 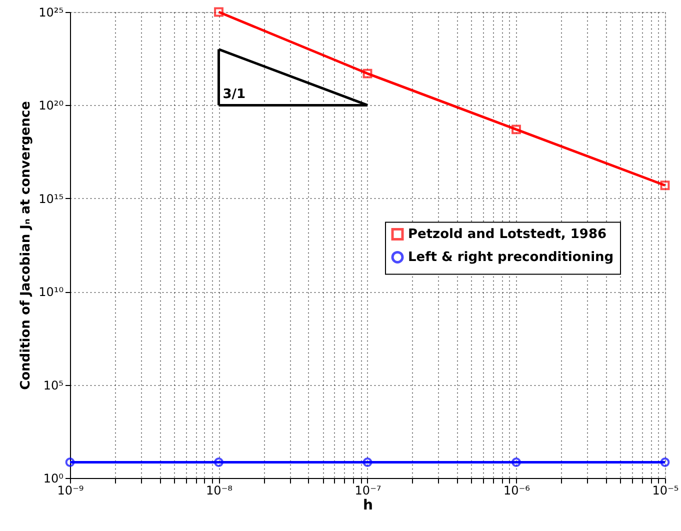 I want to click on x-tick-label: 10⁻⁶, so click(x=517, y=491).